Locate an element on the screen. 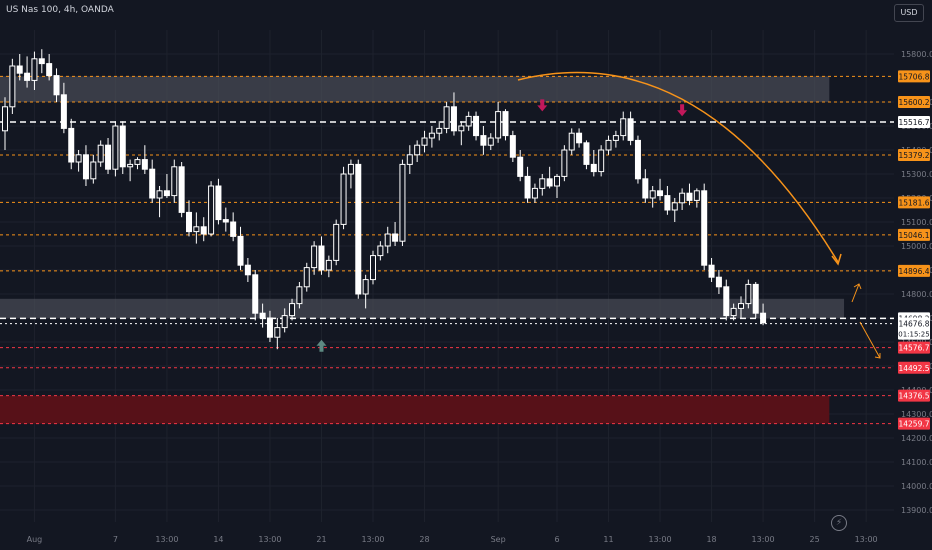 The image size is (932, 550). price-badge-label: 14492.5 is located at coordinates (913, 368).